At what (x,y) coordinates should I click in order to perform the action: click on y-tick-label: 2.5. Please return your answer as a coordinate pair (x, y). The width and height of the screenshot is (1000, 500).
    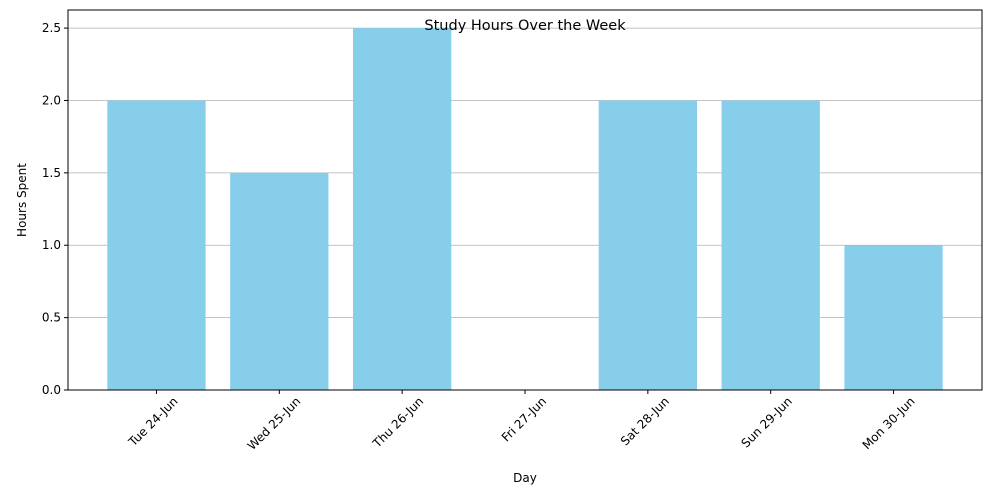
    Looking at the image, I should click on (51, 28).